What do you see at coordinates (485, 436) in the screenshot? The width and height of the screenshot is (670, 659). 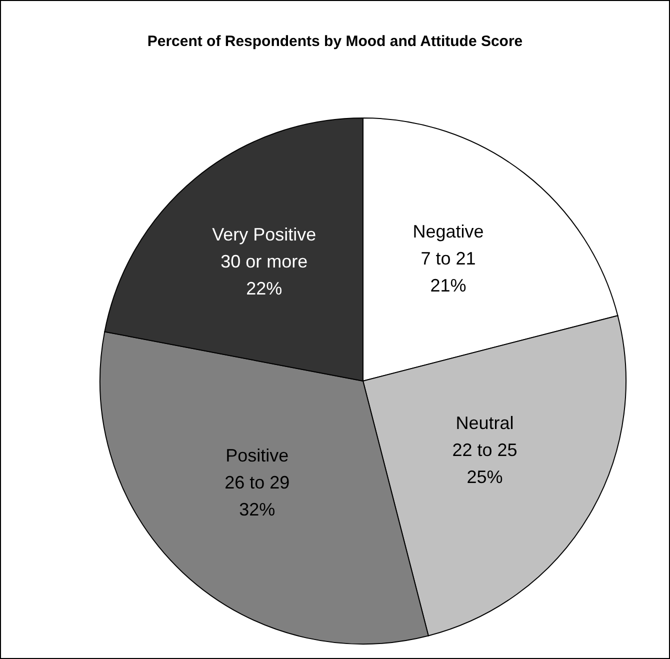 I see `slice-label: Neutral 22 to 25` at bounding box center [485, 436].